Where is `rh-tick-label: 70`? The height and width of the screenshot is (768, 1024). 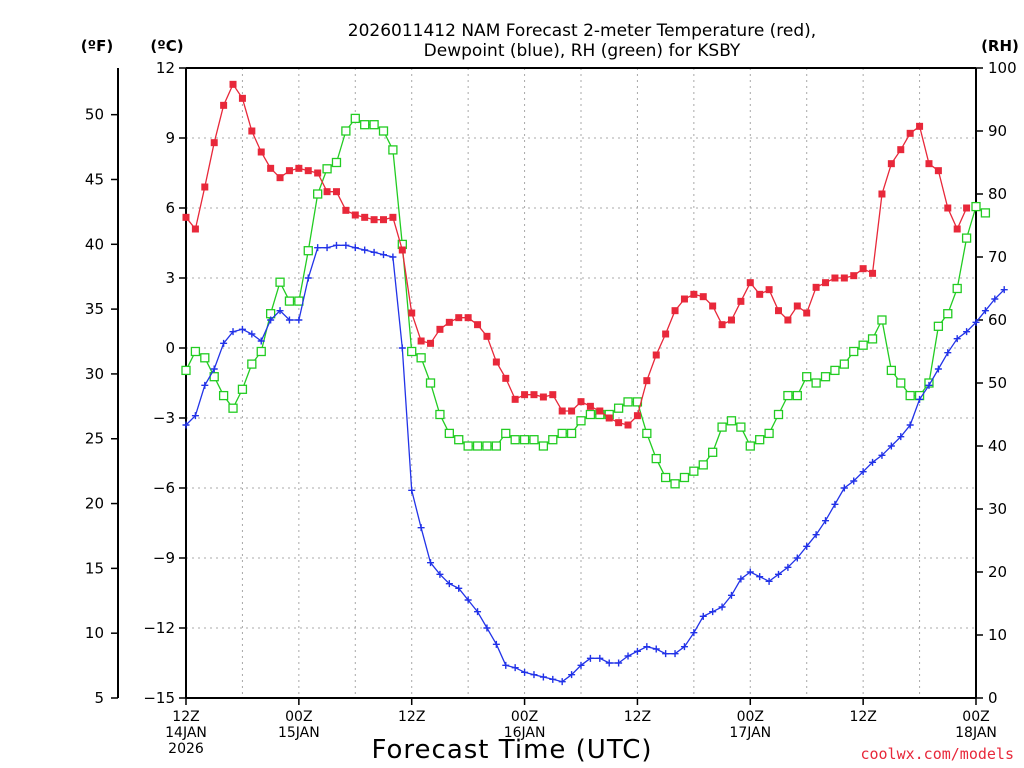 rh-tick-label: 70 is located at coordinates (997, 257).